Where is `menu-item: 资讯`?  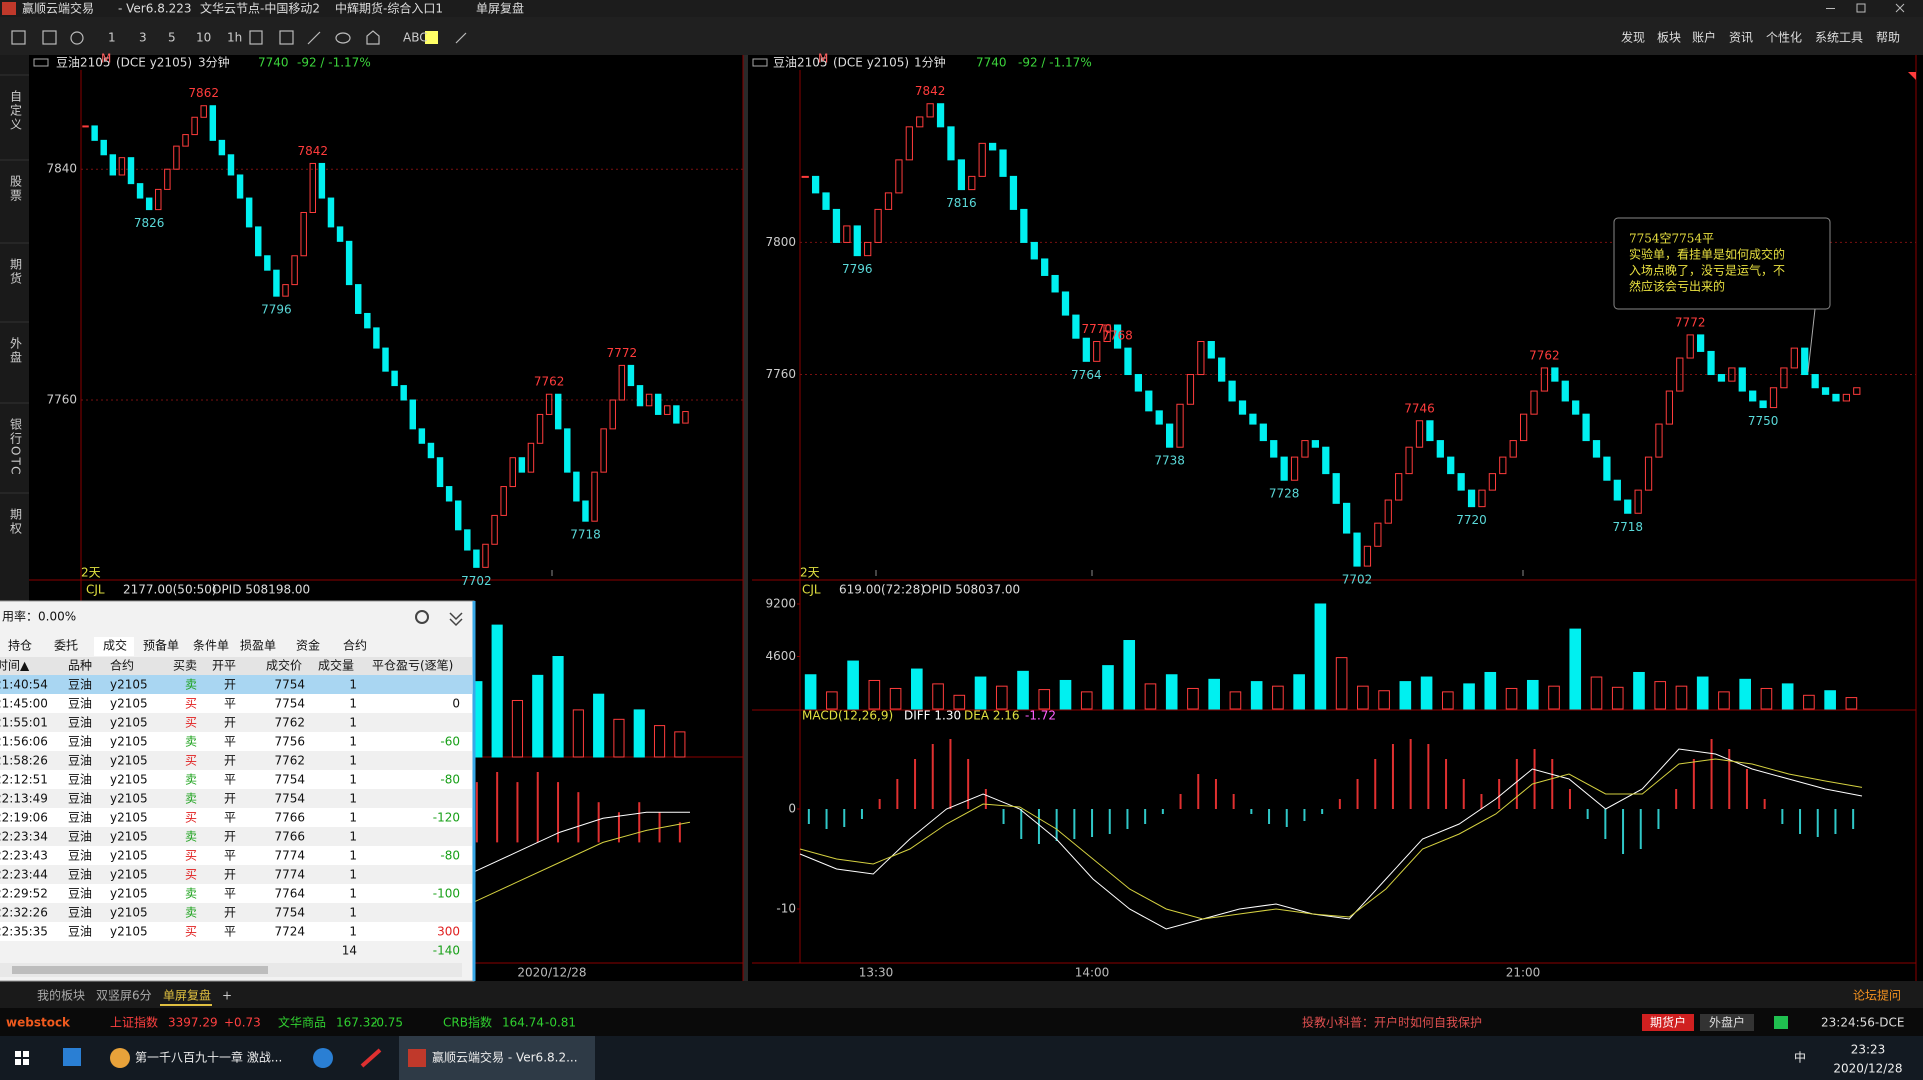
menu-item: 资讯 is located at coordinates (1741, 38).